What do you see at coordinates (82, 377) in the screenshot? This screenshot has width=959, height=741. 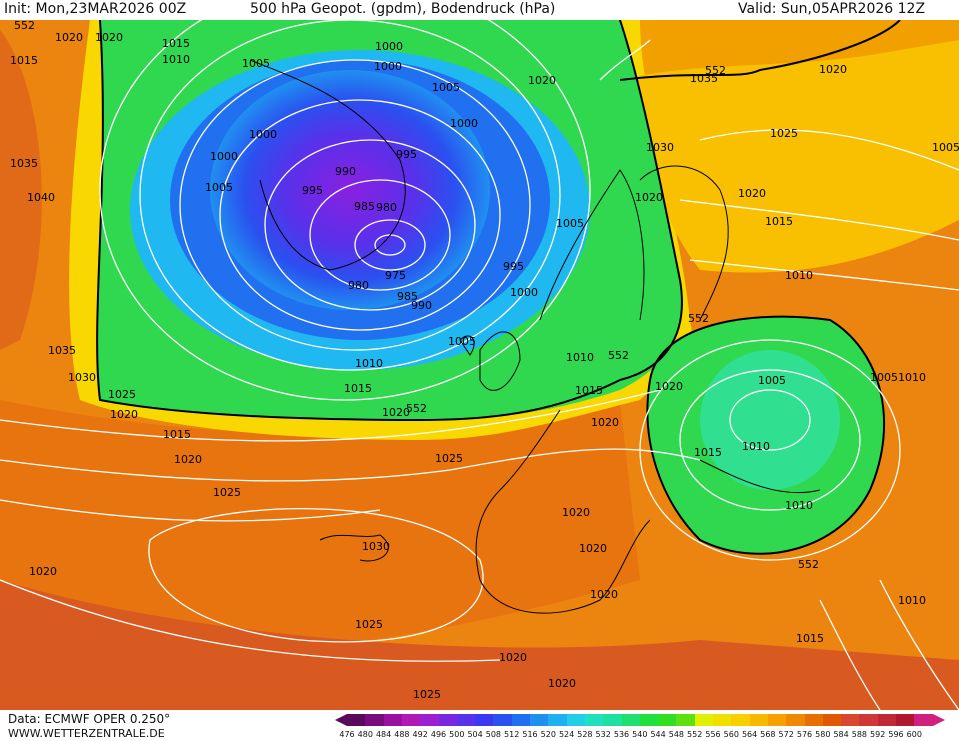 I see `isobar-label: 1030` at bounding box center [82, 377].